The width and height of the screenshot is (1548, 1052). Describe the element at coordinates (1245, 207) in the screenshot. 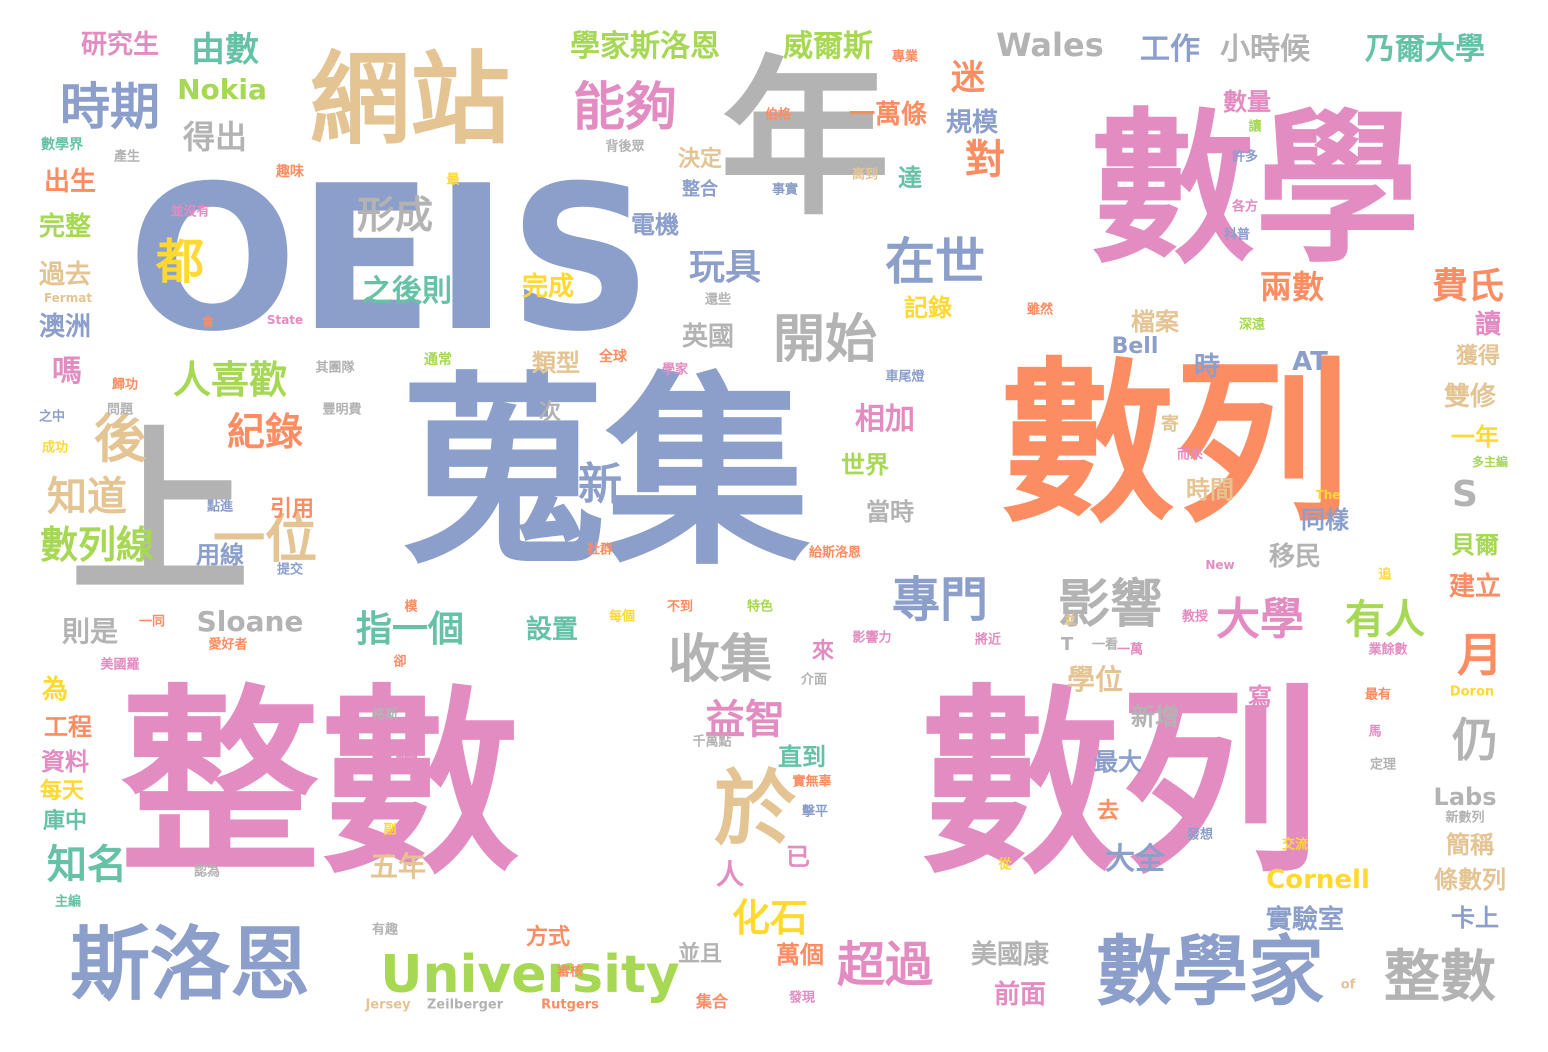

I see `word: 各方` at that location.